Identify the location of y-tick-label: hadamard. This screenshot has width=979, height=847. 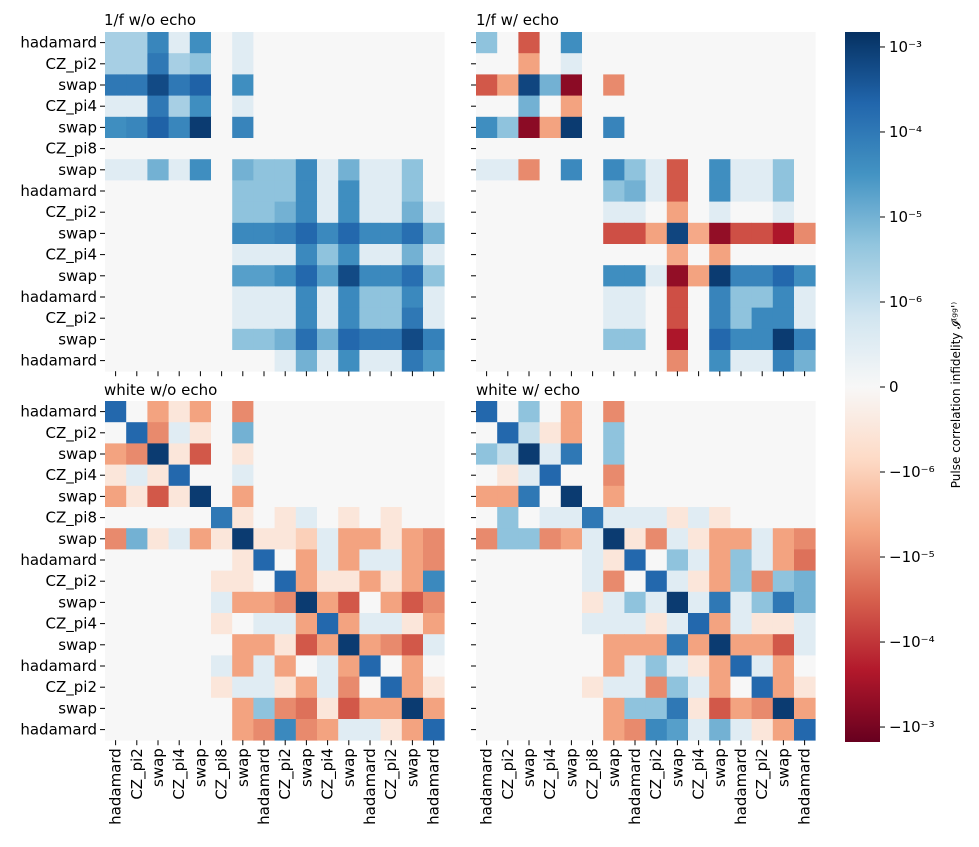
(58, 560).